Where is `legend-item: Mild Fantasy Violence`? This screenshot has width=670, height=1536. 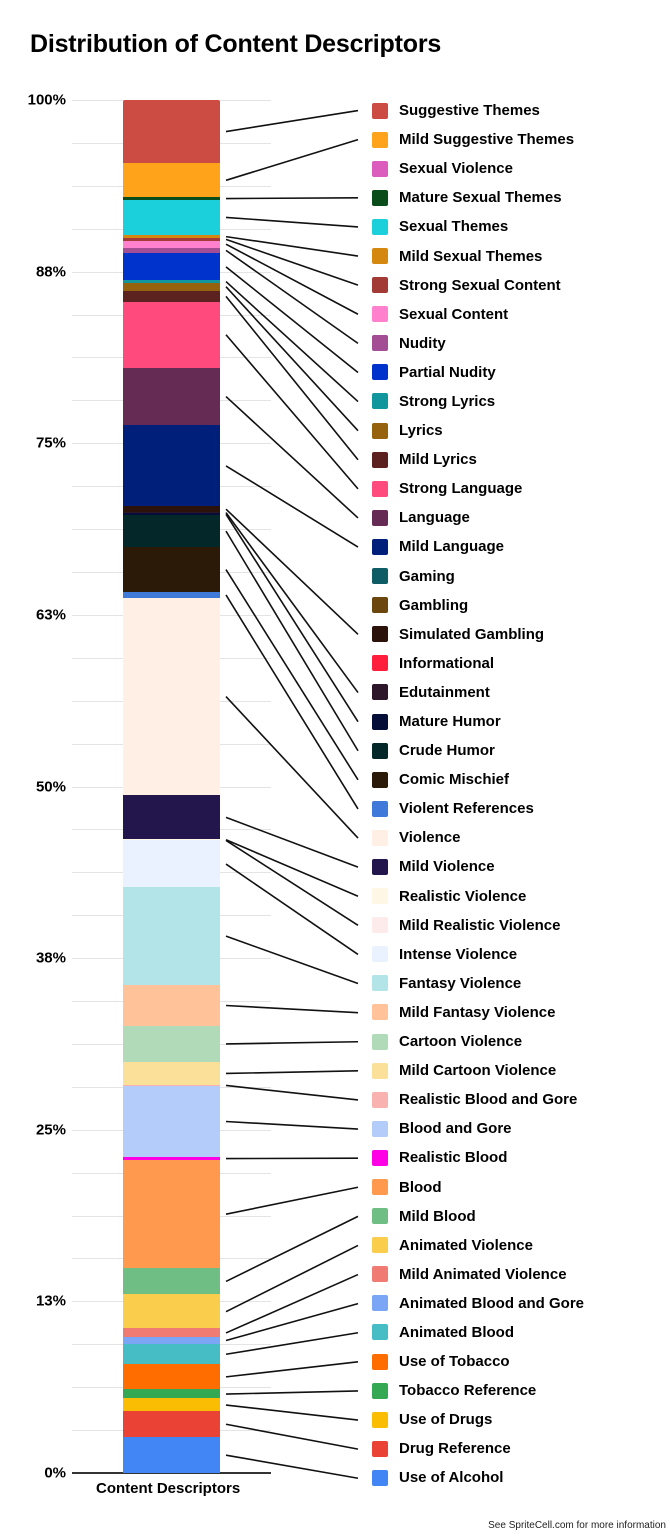 legend-item: Mild Fantasy Violence is located at coordinates (478, 1012).